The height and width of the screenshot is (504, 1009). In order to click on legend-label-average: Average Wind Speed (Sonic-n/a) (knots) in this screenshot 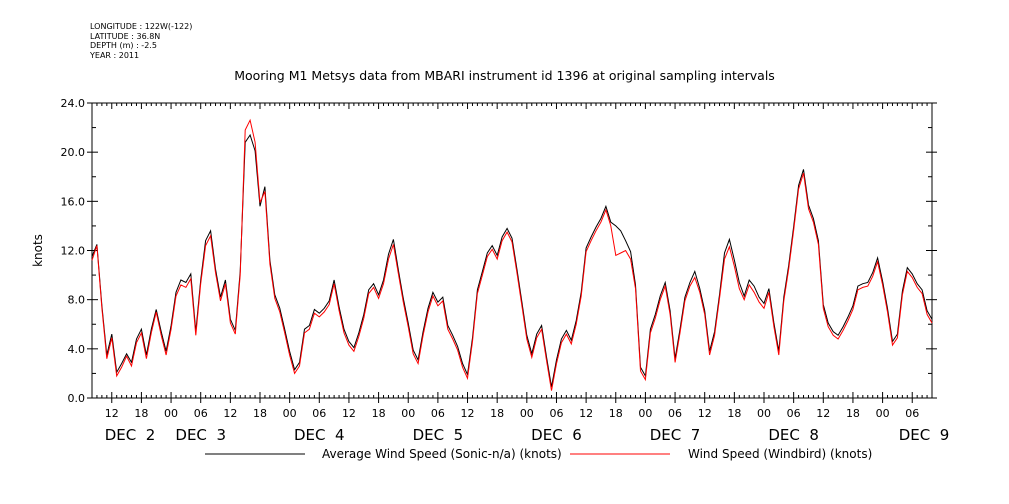, I will do `click(442, 454)`.